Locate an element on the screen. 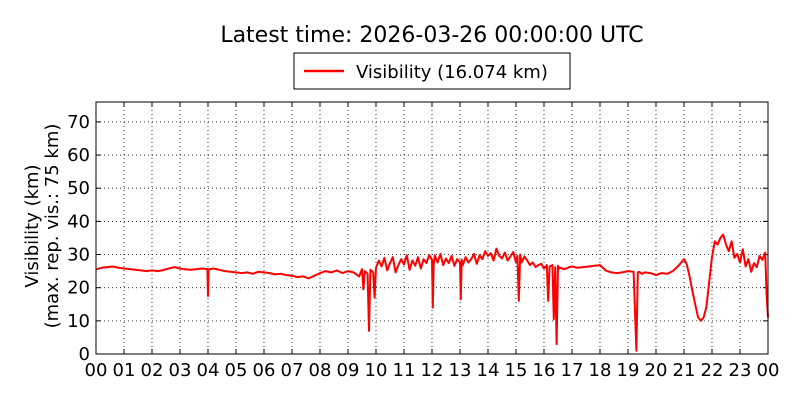 This screenshot has height=400, width=800. x-tick-label: 19 is located at coordinates (628, 370).